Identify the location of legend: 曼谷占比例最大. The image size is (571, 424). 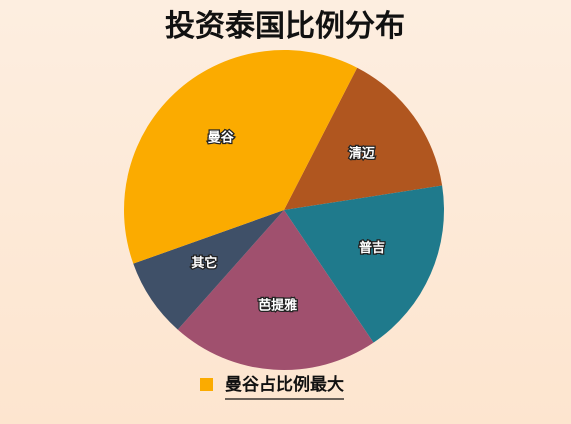
(272, 387).